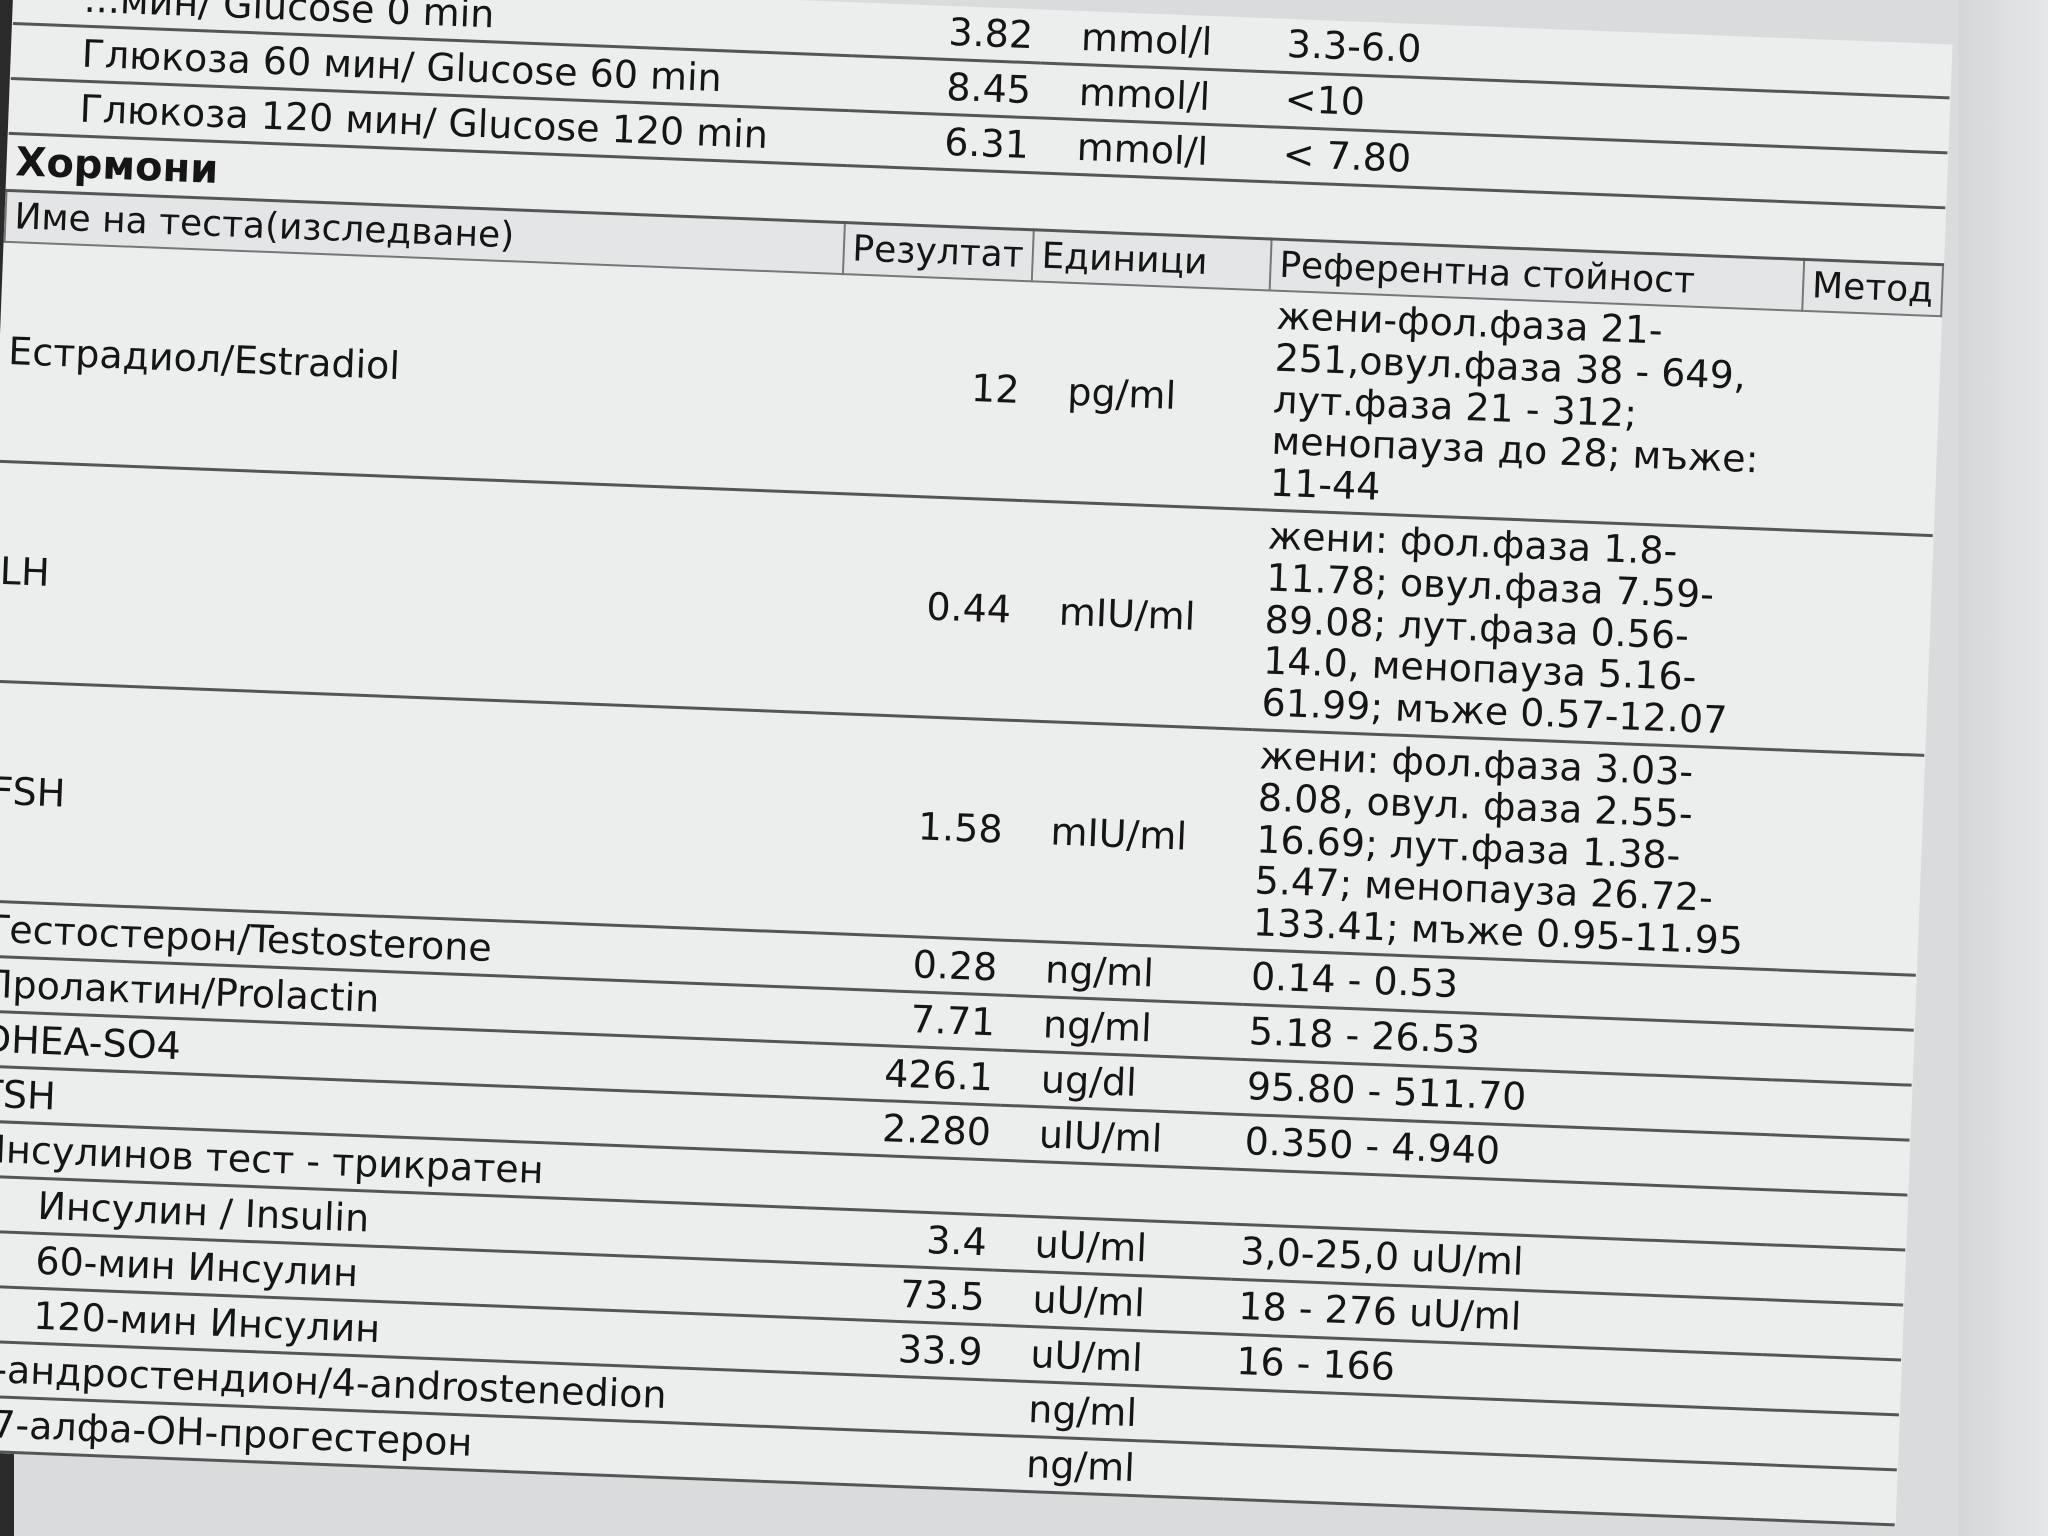 The width and height of the screenshot is (2048, 1536). What do you see at coordinates (933, 387) in the screenshot?
I see `cell-result: 12` at bounding box center [933, 387].